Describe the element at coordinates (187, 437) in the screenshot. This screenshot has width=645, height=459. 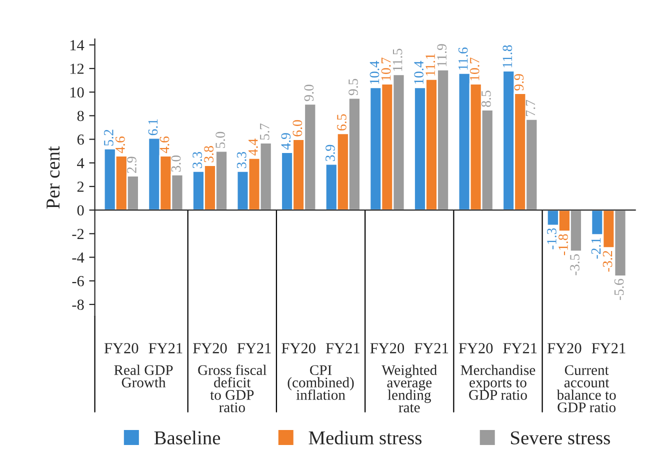
I see `legend-label: Baseline` at that location.